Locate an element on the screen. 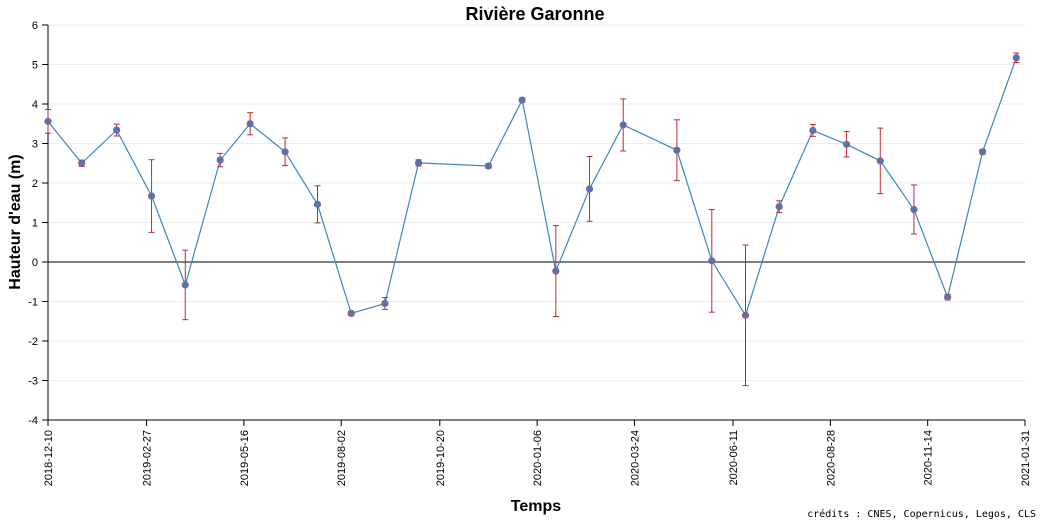 The image size is (1040, 520). y-tick-label: 0 is located at coordinates (35, 263).